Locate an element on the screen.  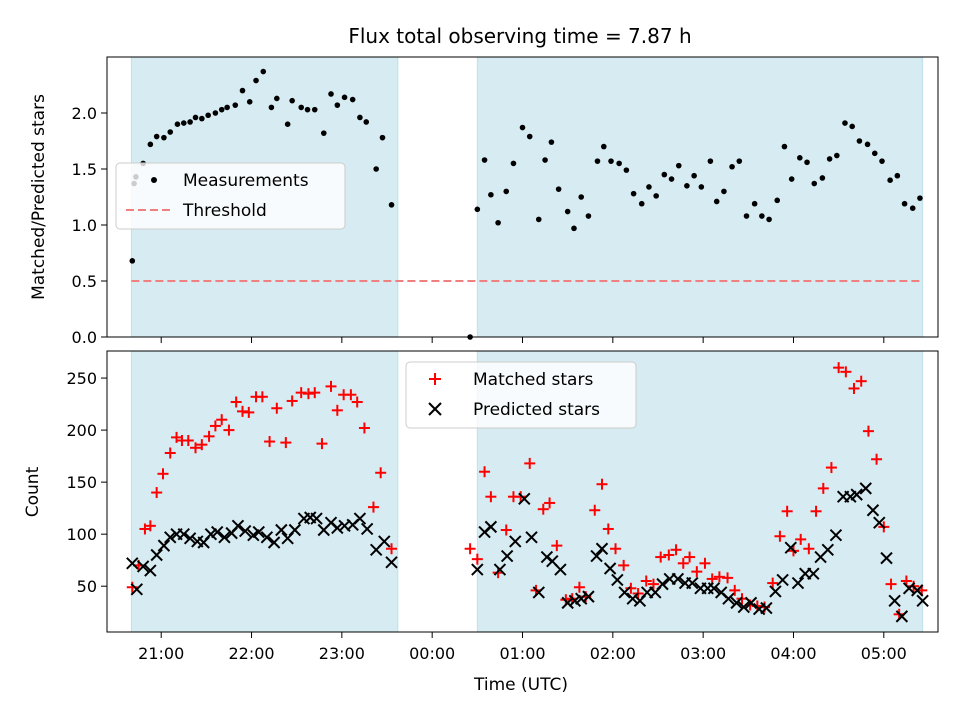
xtick-label: 04:00 is located at coordinates (793, 653).